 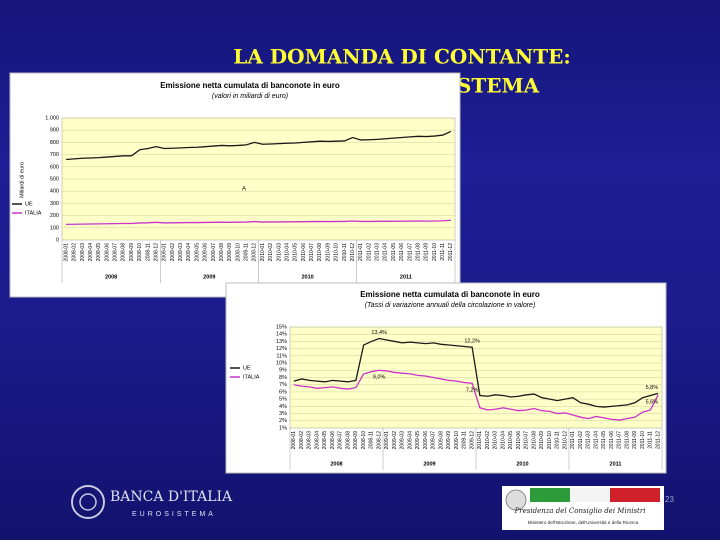 What do you see at coordinates (283, 407) in the screenshot?
I see `y-tick-label: 4%` at bounding box center [283, 407].